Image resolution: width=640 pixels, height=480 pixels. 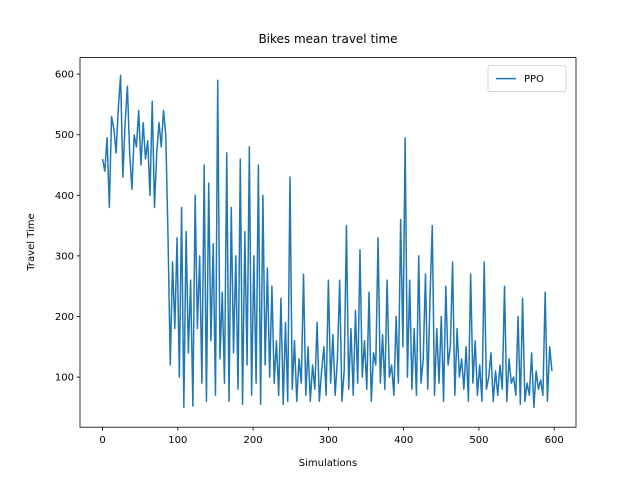 I want to click on y-tick-label: 600, so click(x=64, y=75).